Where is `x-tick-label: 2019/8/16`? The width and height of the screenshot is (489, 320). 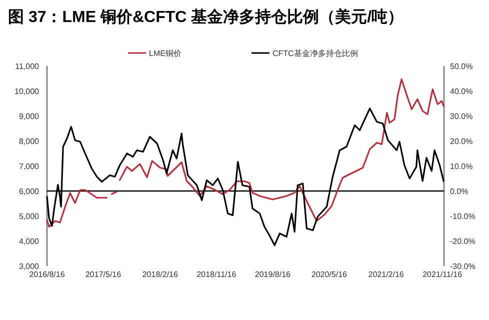 x-tick-label: 2019/8/16 is located at coordinates (273, 274).